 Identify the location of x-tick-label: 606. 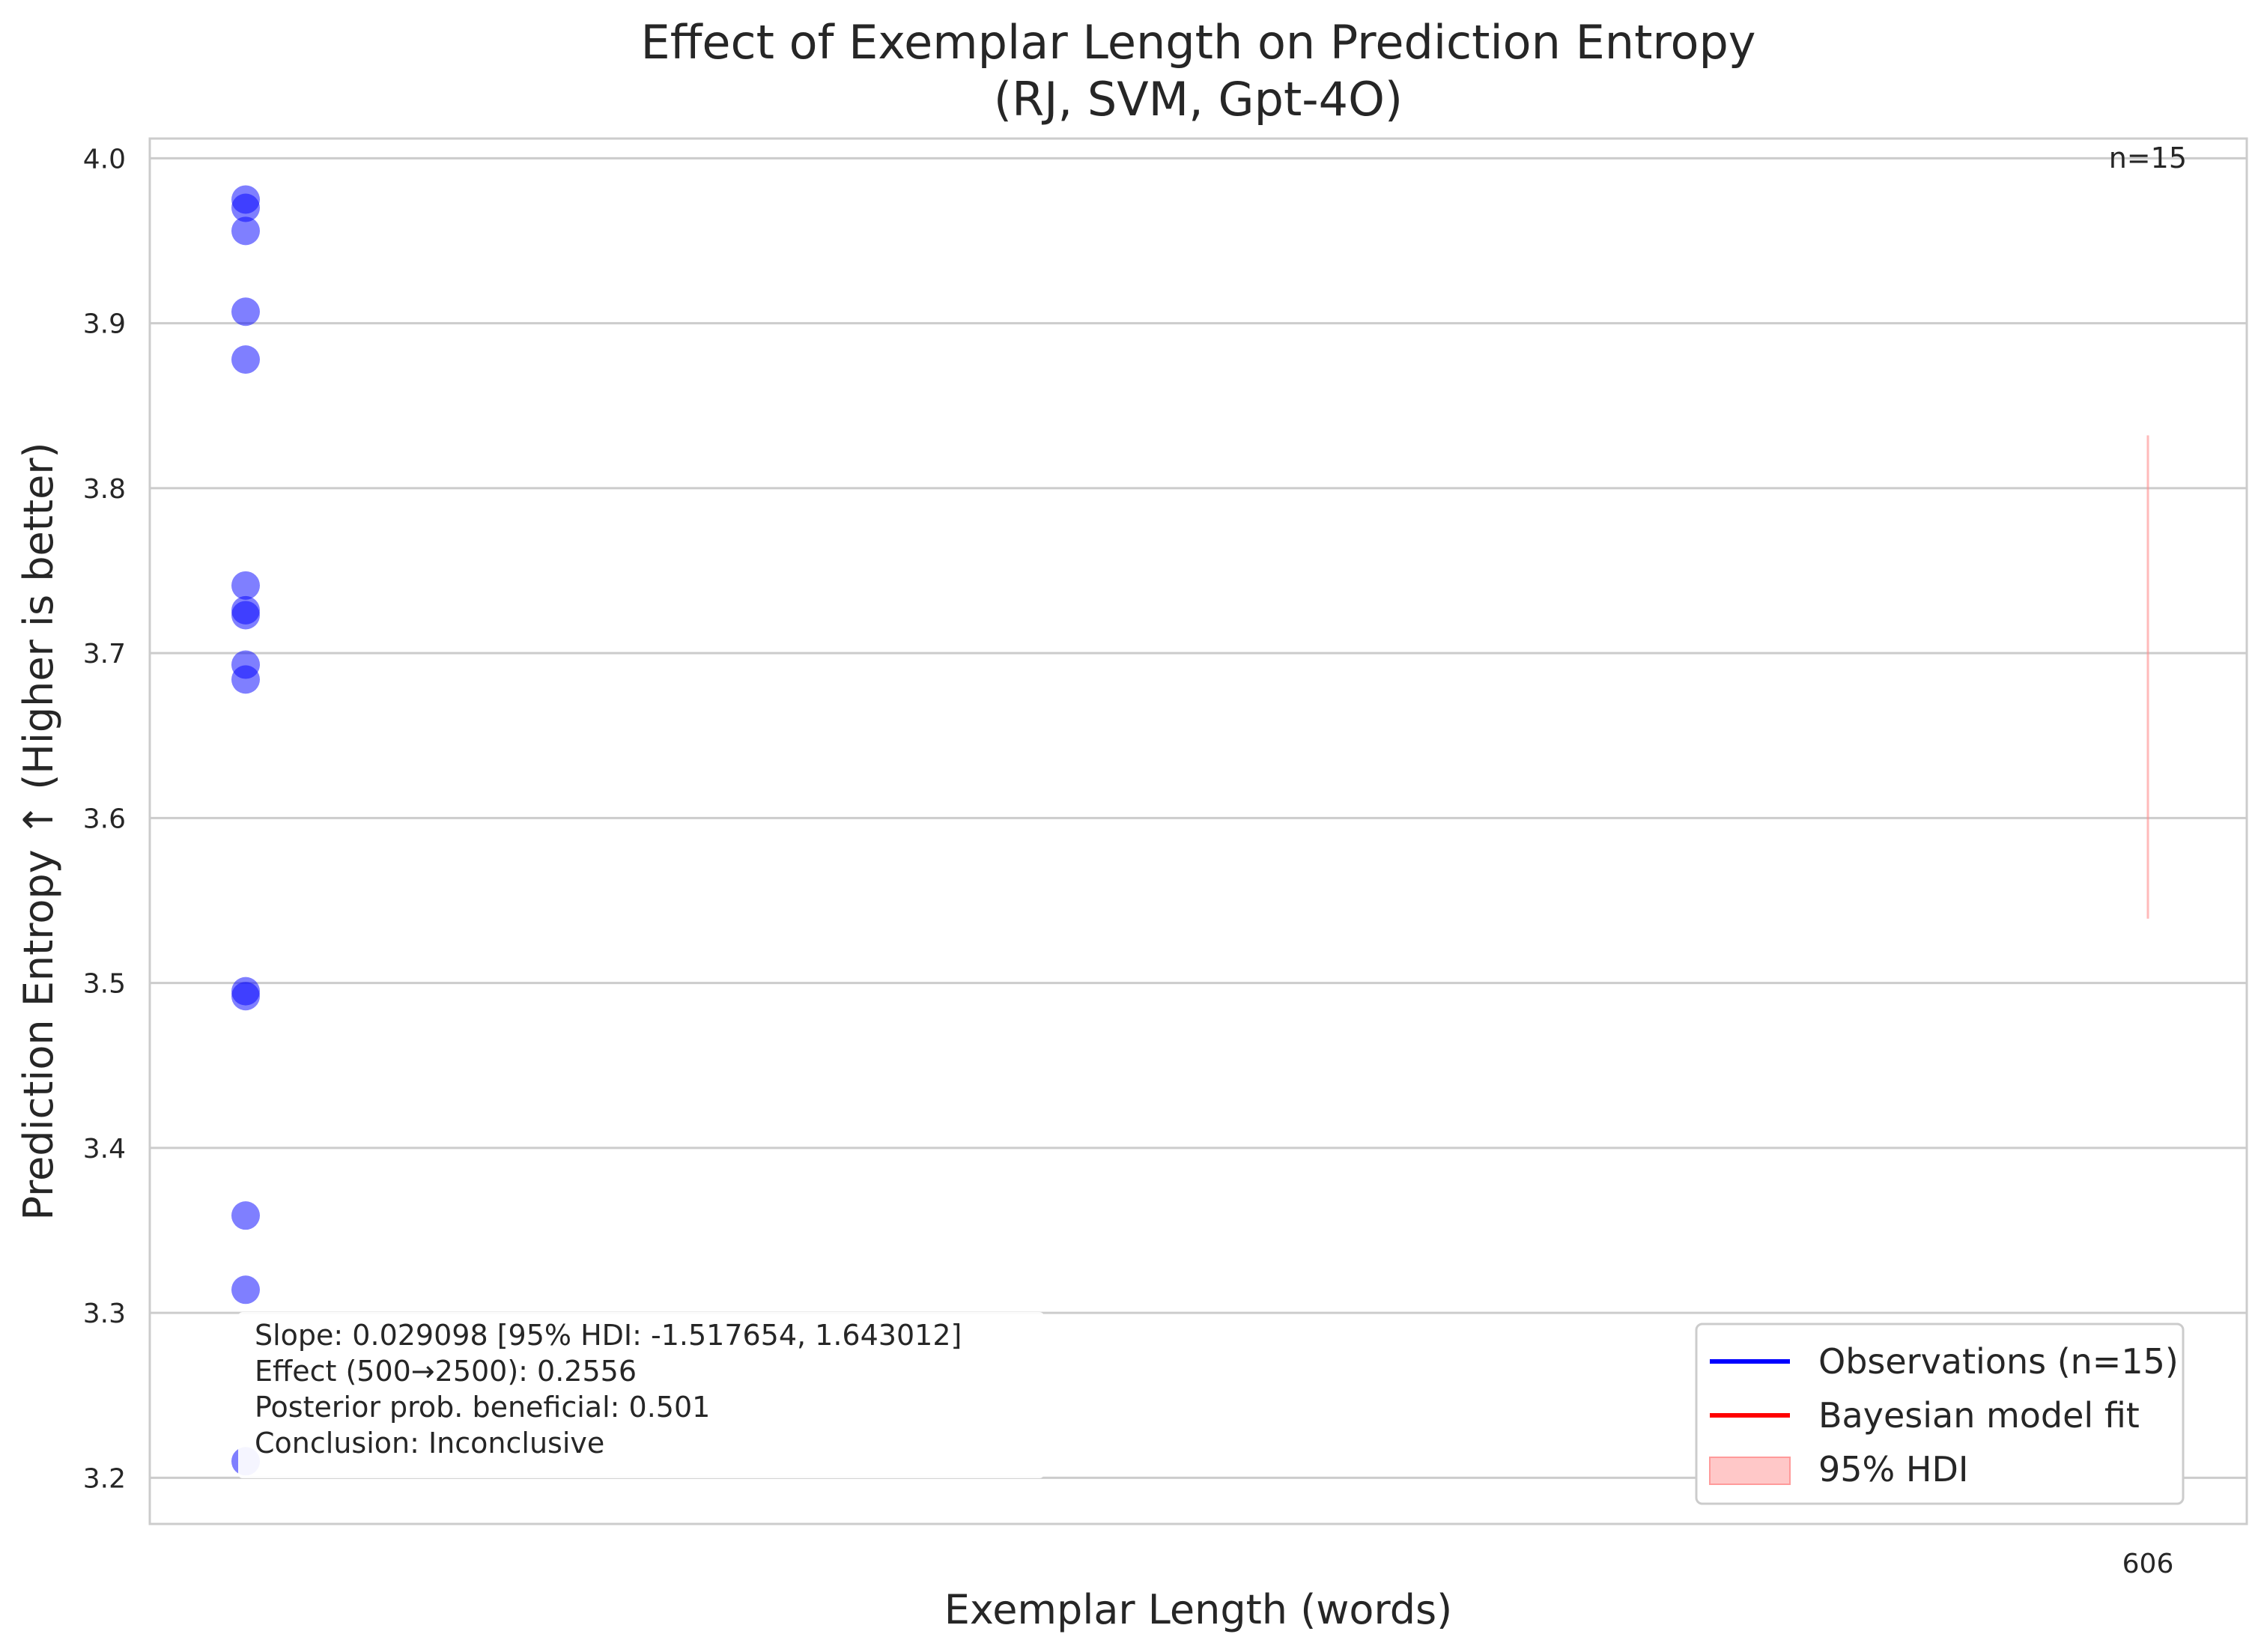
(2148, 1564).